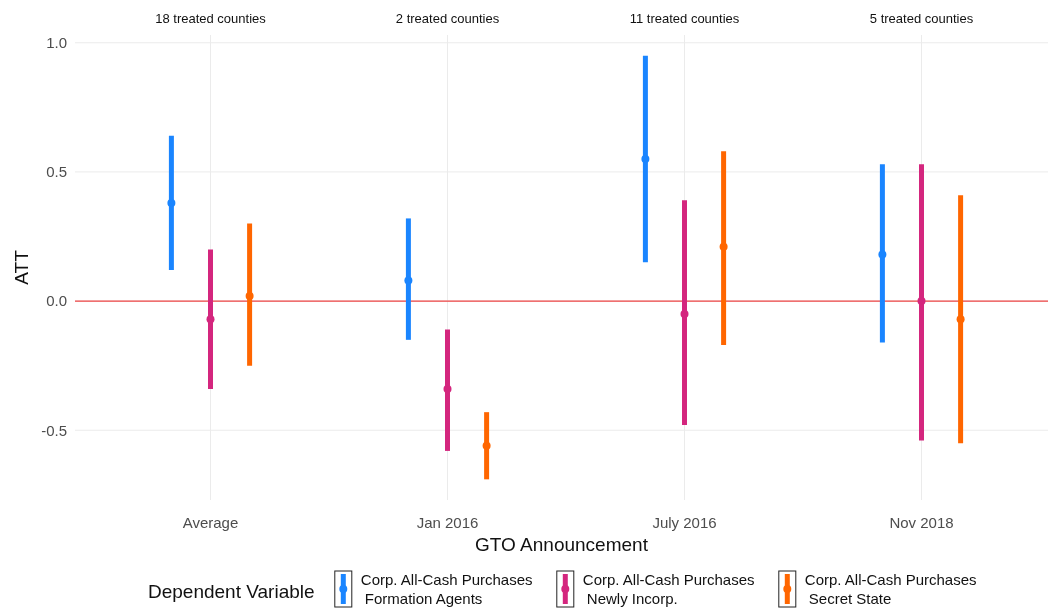 The height and width of the screenshot is (610, 1050). Describe the element at coordinates (668, 589) in the screenshot. I see `legend-label: Corp. All-Cash Purchases Newly Incorp.` at that location.